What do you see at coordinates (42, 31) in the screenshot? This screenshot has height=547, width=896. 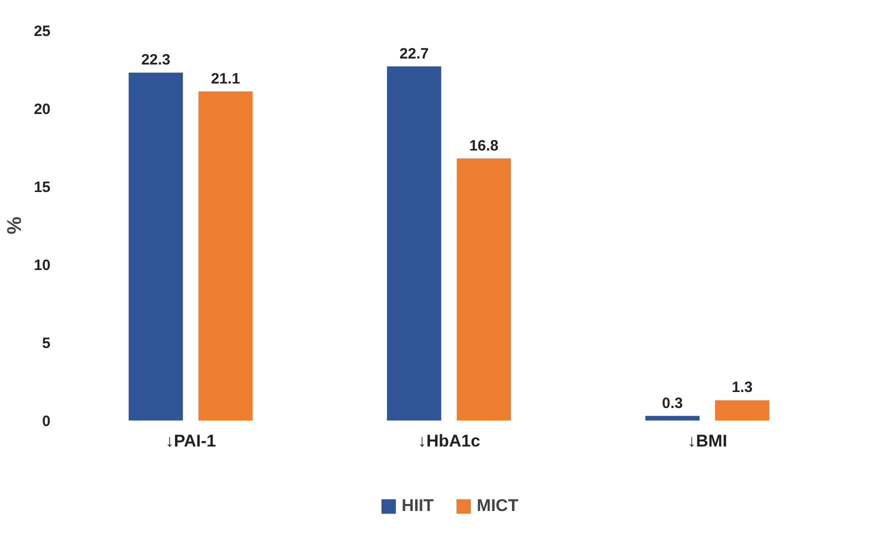 I see `y-tick-label: 25` at bounding box center [42, 31].